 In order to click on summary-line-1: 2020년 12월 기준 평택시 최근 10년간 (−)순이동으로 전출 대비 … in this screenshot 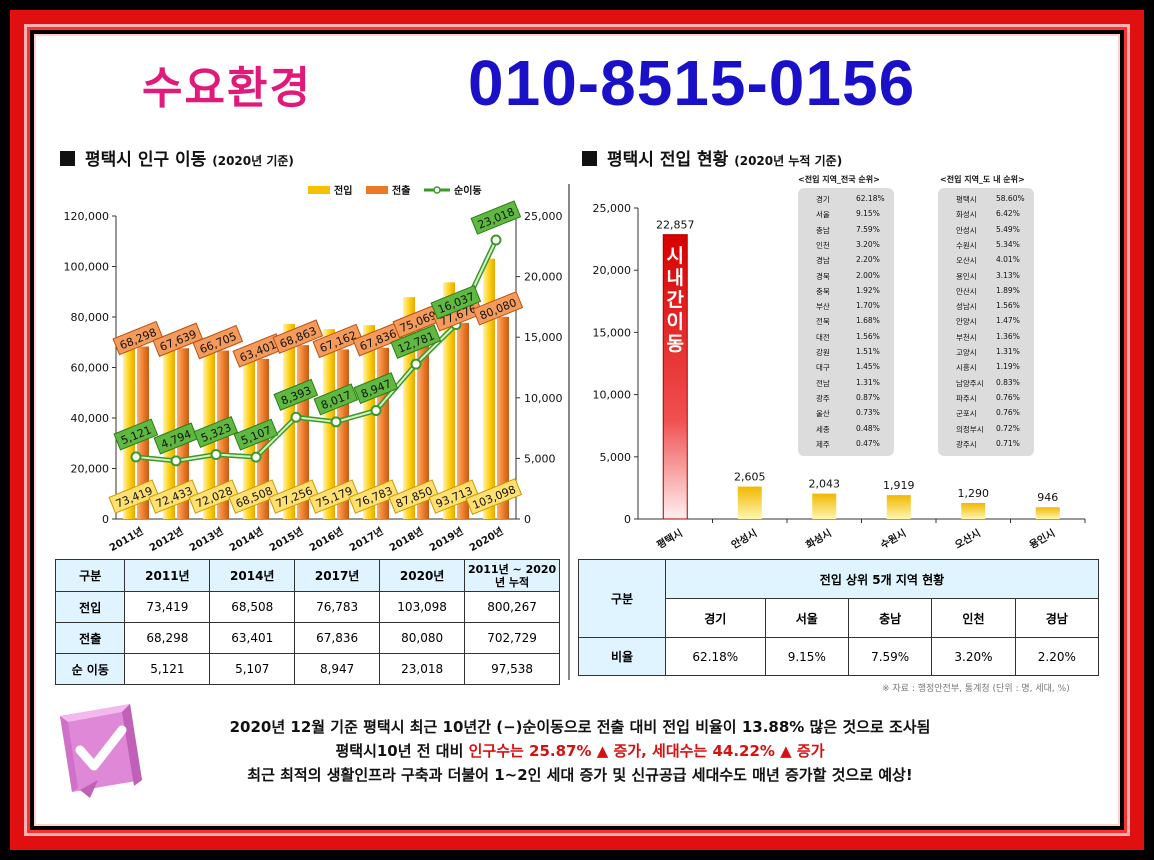, I will do `click(580, 727)`.